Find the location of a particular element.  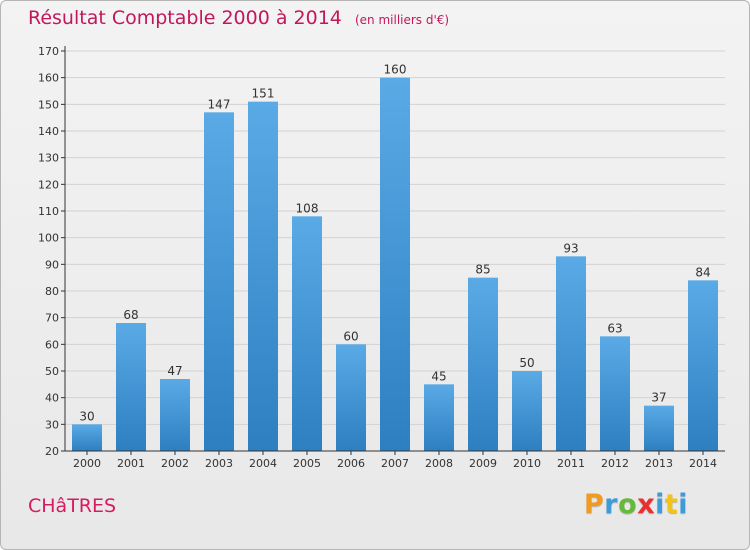

y-tick-label: 150 is located at coordinates (48, 104).